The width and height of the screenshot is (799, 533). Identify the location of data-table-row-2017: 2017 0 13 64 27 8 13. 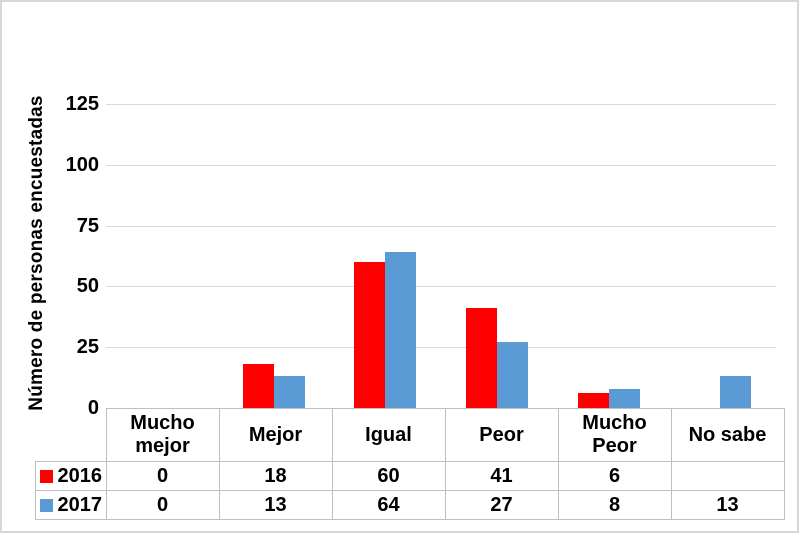
(410, 505).